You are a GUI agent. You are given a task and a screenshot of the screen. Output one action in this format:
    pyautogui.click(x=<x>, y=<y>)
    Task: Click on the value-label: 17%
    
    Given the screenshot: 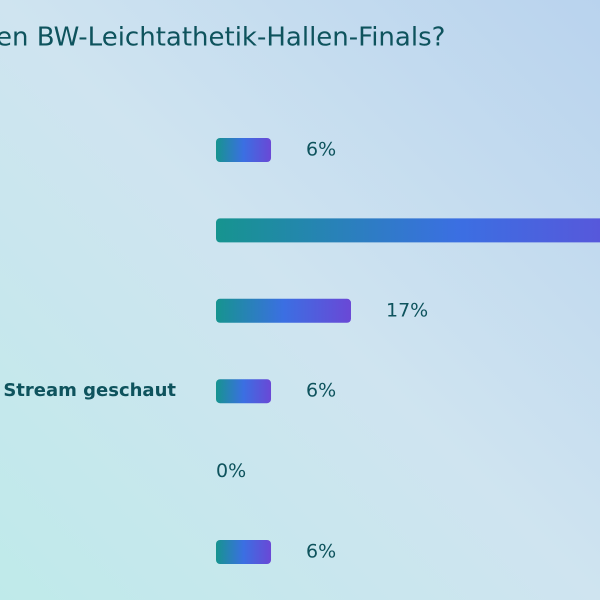 What is the action you would take?
    pyautogui.click(x=407, y=310)
    